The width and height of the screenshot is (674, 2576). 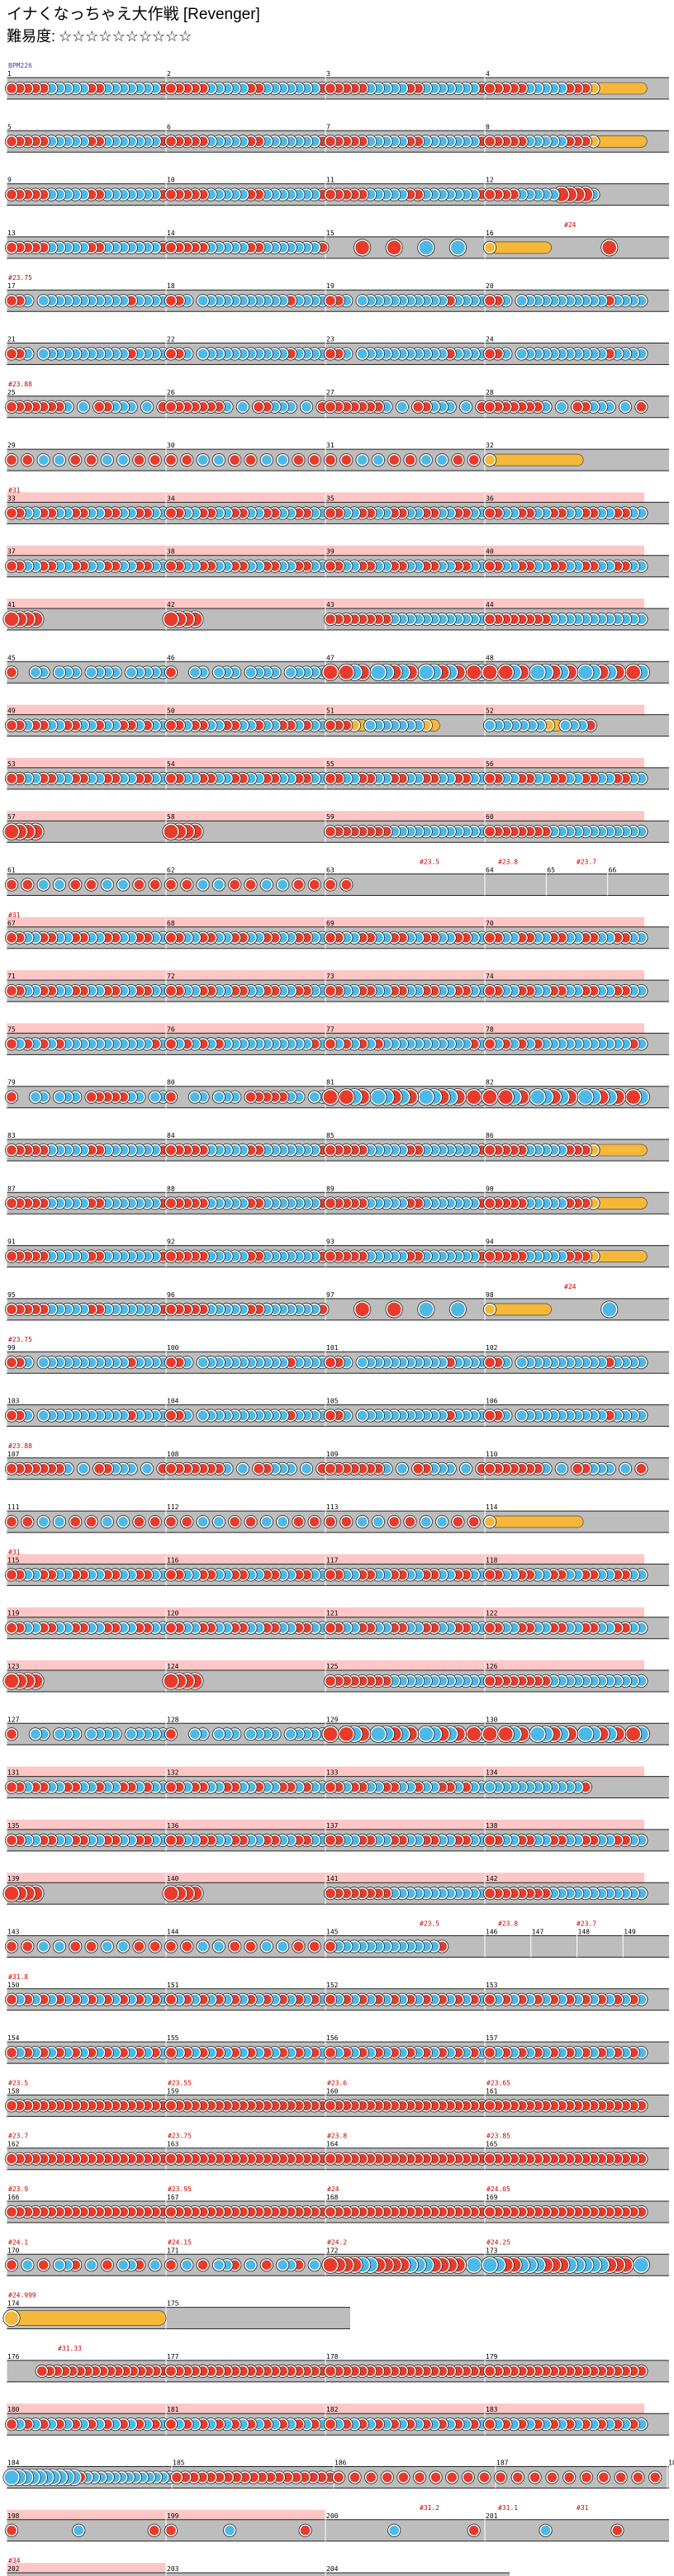 I want to click on measure-number: 78, so click(x=490, y=1029).